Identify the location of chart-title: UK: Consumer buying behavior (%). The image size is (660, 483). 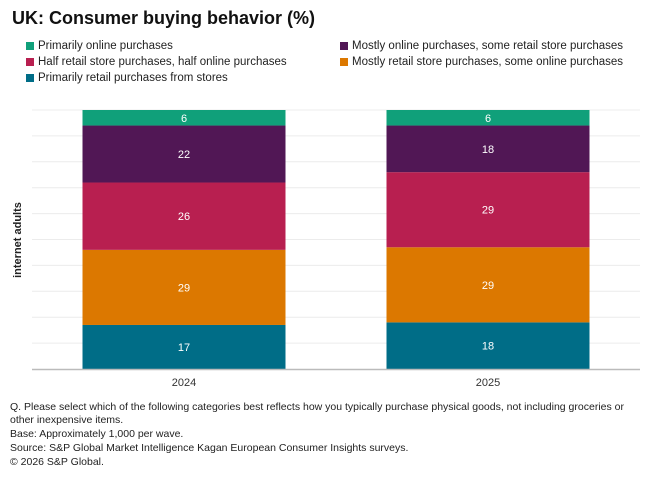
(164, 18).